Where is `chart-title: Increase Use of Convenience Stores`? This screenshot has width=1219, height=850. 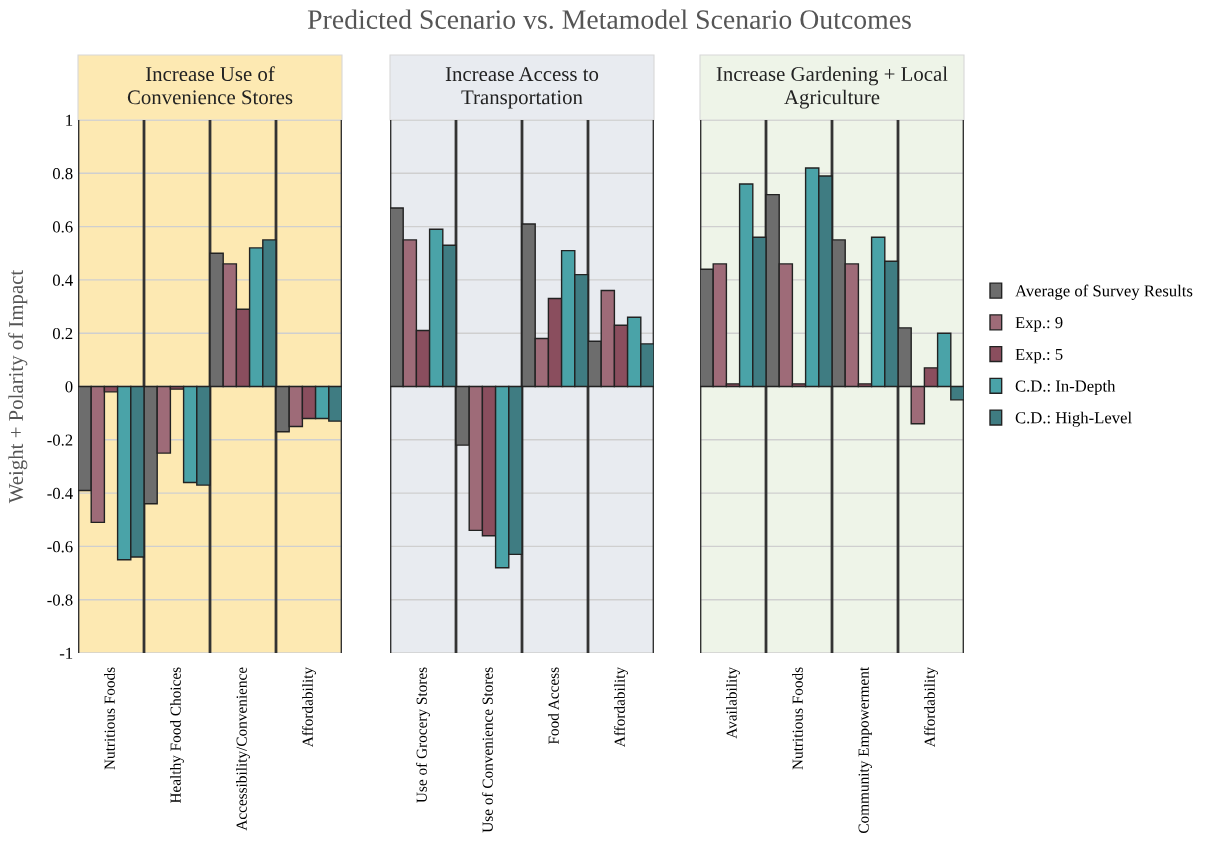
chart-title: Increase Use of Convenience Stores is located at coordinates (210, 85).